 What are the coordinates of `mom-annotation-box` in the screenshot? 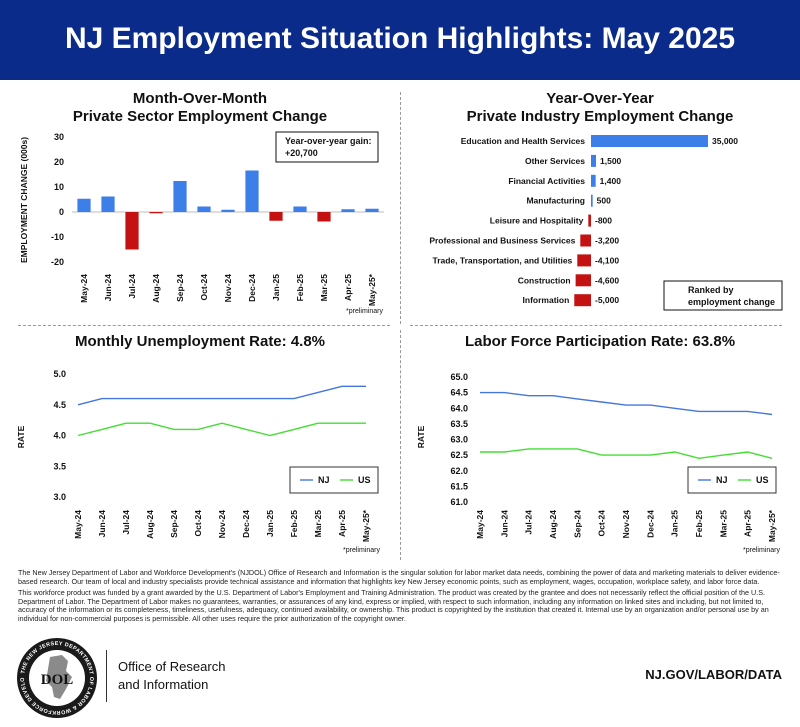 It's located at (327, 147).